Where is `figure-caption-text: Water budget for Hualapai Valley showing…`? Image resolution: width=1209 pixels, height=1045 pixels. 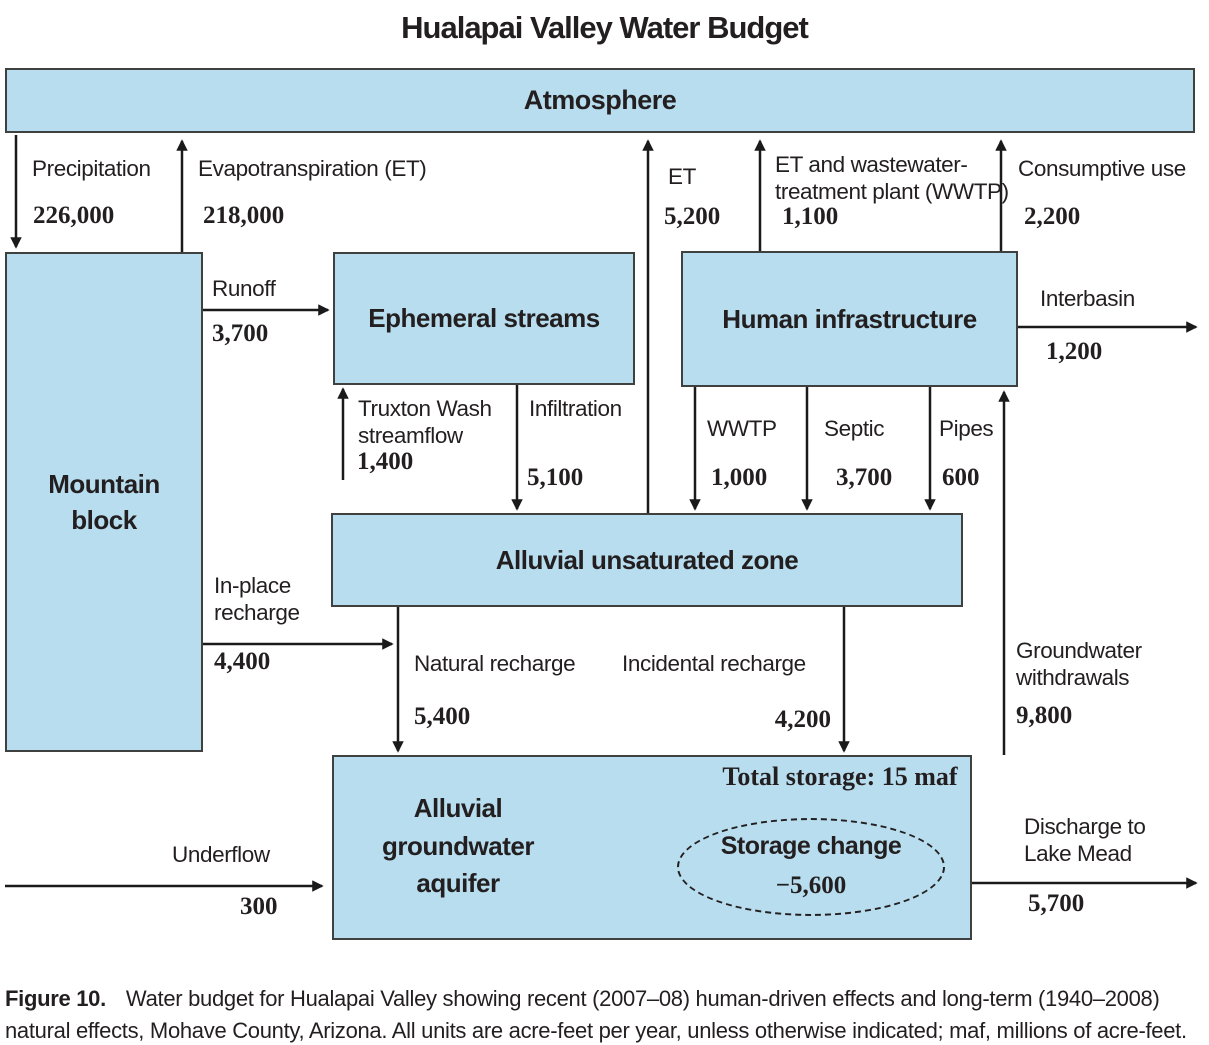 figure-caption-text: Water budget for Hualapai Valley showing… is located at coordinates (596, 1014).